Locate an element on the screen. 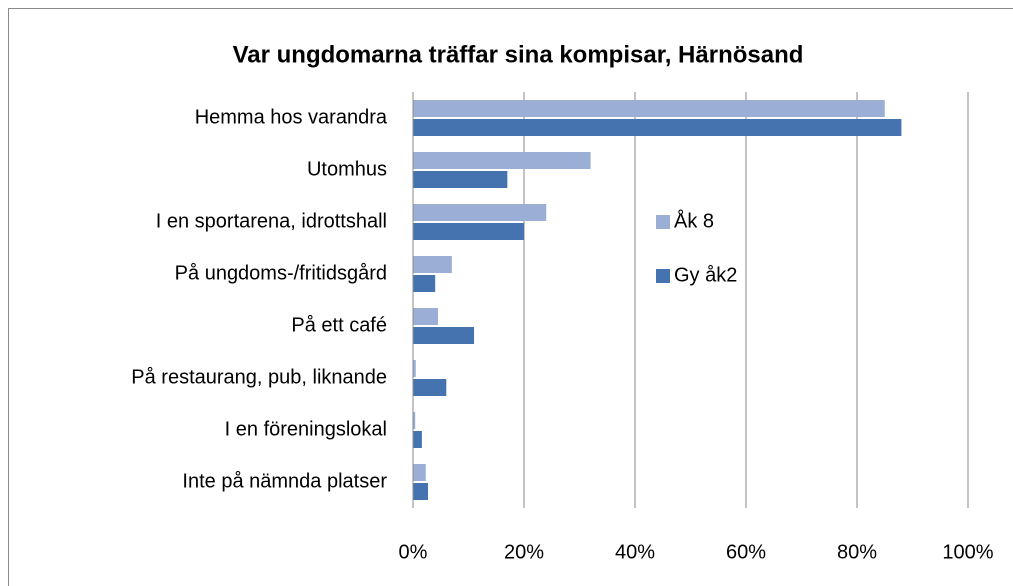 This screenshot has width=1013, height=586. y-tick-label: Utomhus is located at coordinates (347, 169).